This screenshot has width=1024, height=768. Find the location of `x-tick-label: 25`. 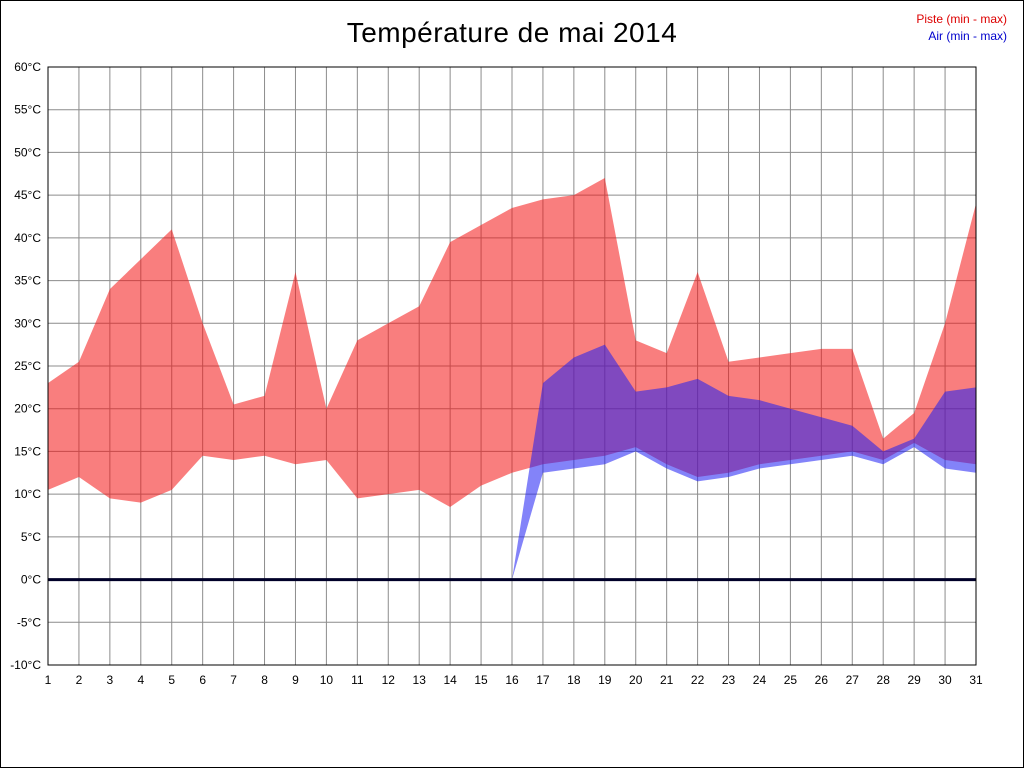

x-tick-label: 25 is located at coordinates (791, 680).